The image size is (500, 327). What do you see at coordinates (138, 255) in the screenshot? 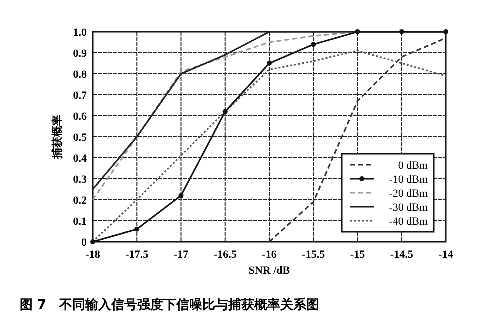
I see `x-tick-label: -17.5` at bounding box center [138, 255].